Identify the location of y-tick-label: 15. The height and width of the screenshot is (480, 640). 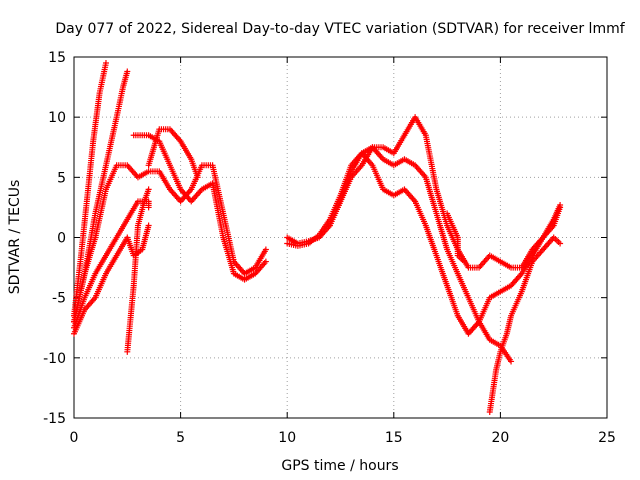
(57, 58).